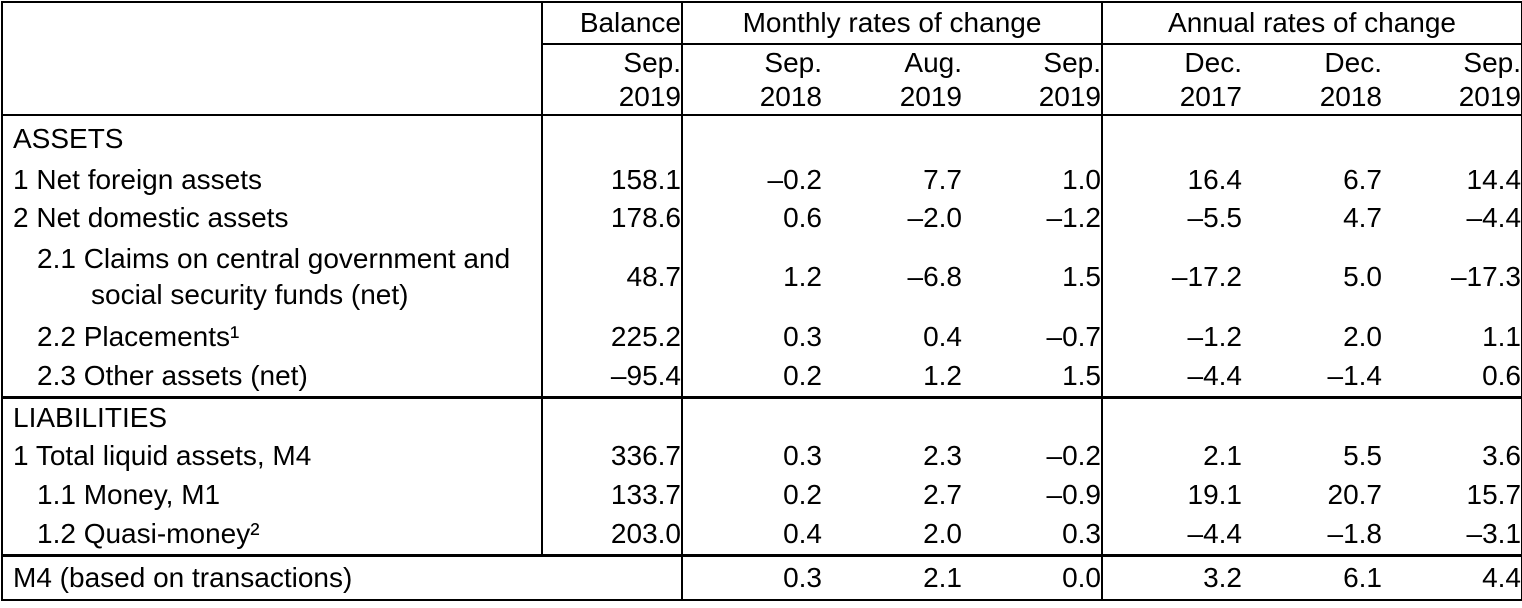 The image size is (1522, 608). What do you see at coordinates (1081, 376) in the screenshot?
I see `monthly-value: 1.5` at bounding box center [1081, 376].